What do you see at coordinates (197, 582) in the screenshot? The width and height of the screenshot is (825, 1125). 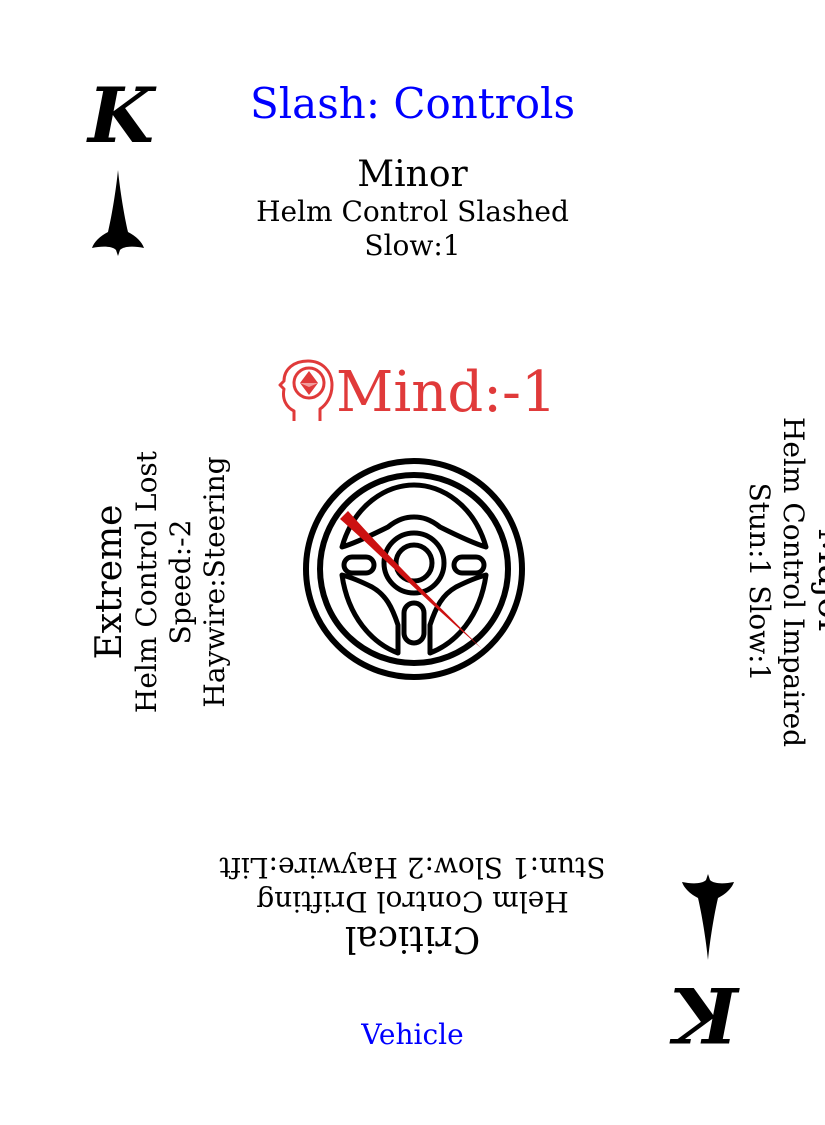 I see `extreme-line-2: Speed:-2 Haywire:Steering` at bounding box center [197, 582].